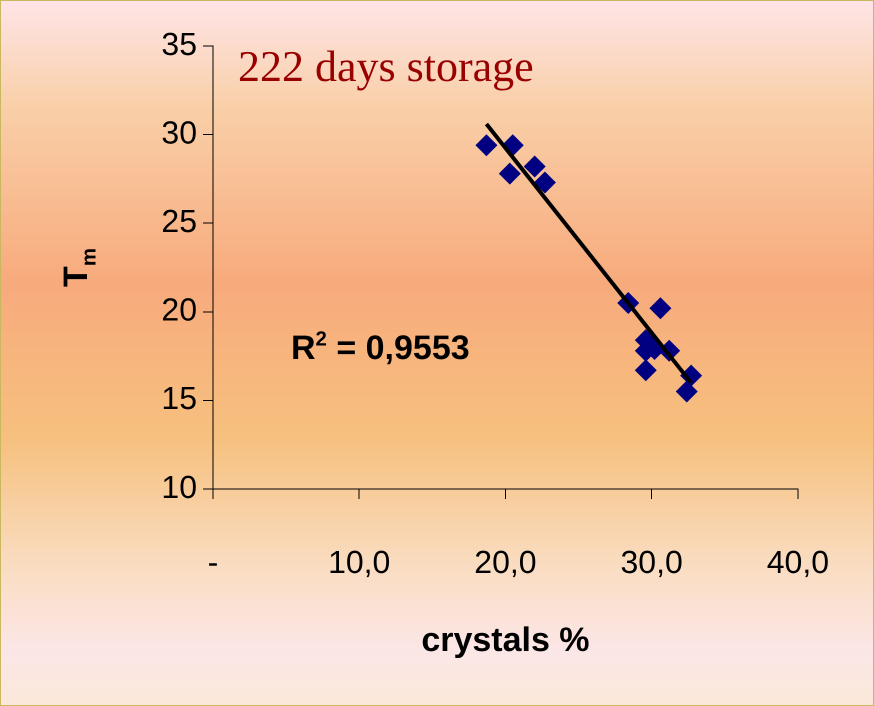  What do you see at coordinates (505, 562) in the screenshot?
I see `x-tick-label: 20,0` at bounding box center [505, 562].